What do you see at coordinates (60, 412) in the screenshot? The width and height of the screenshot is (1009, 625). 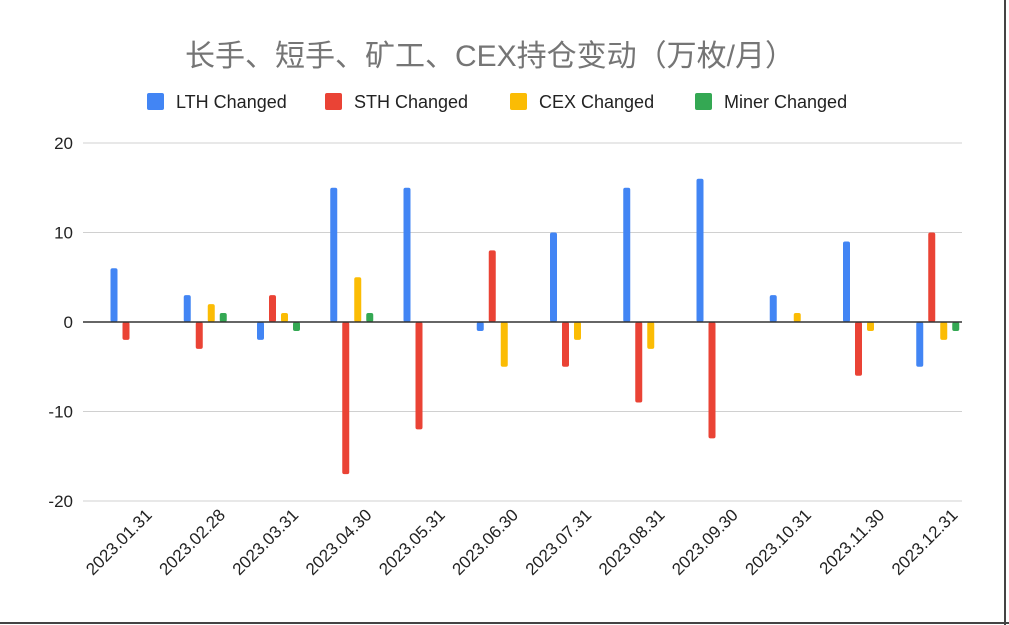 I see `y-tick-label: -10` at bounding box center [60, 412].